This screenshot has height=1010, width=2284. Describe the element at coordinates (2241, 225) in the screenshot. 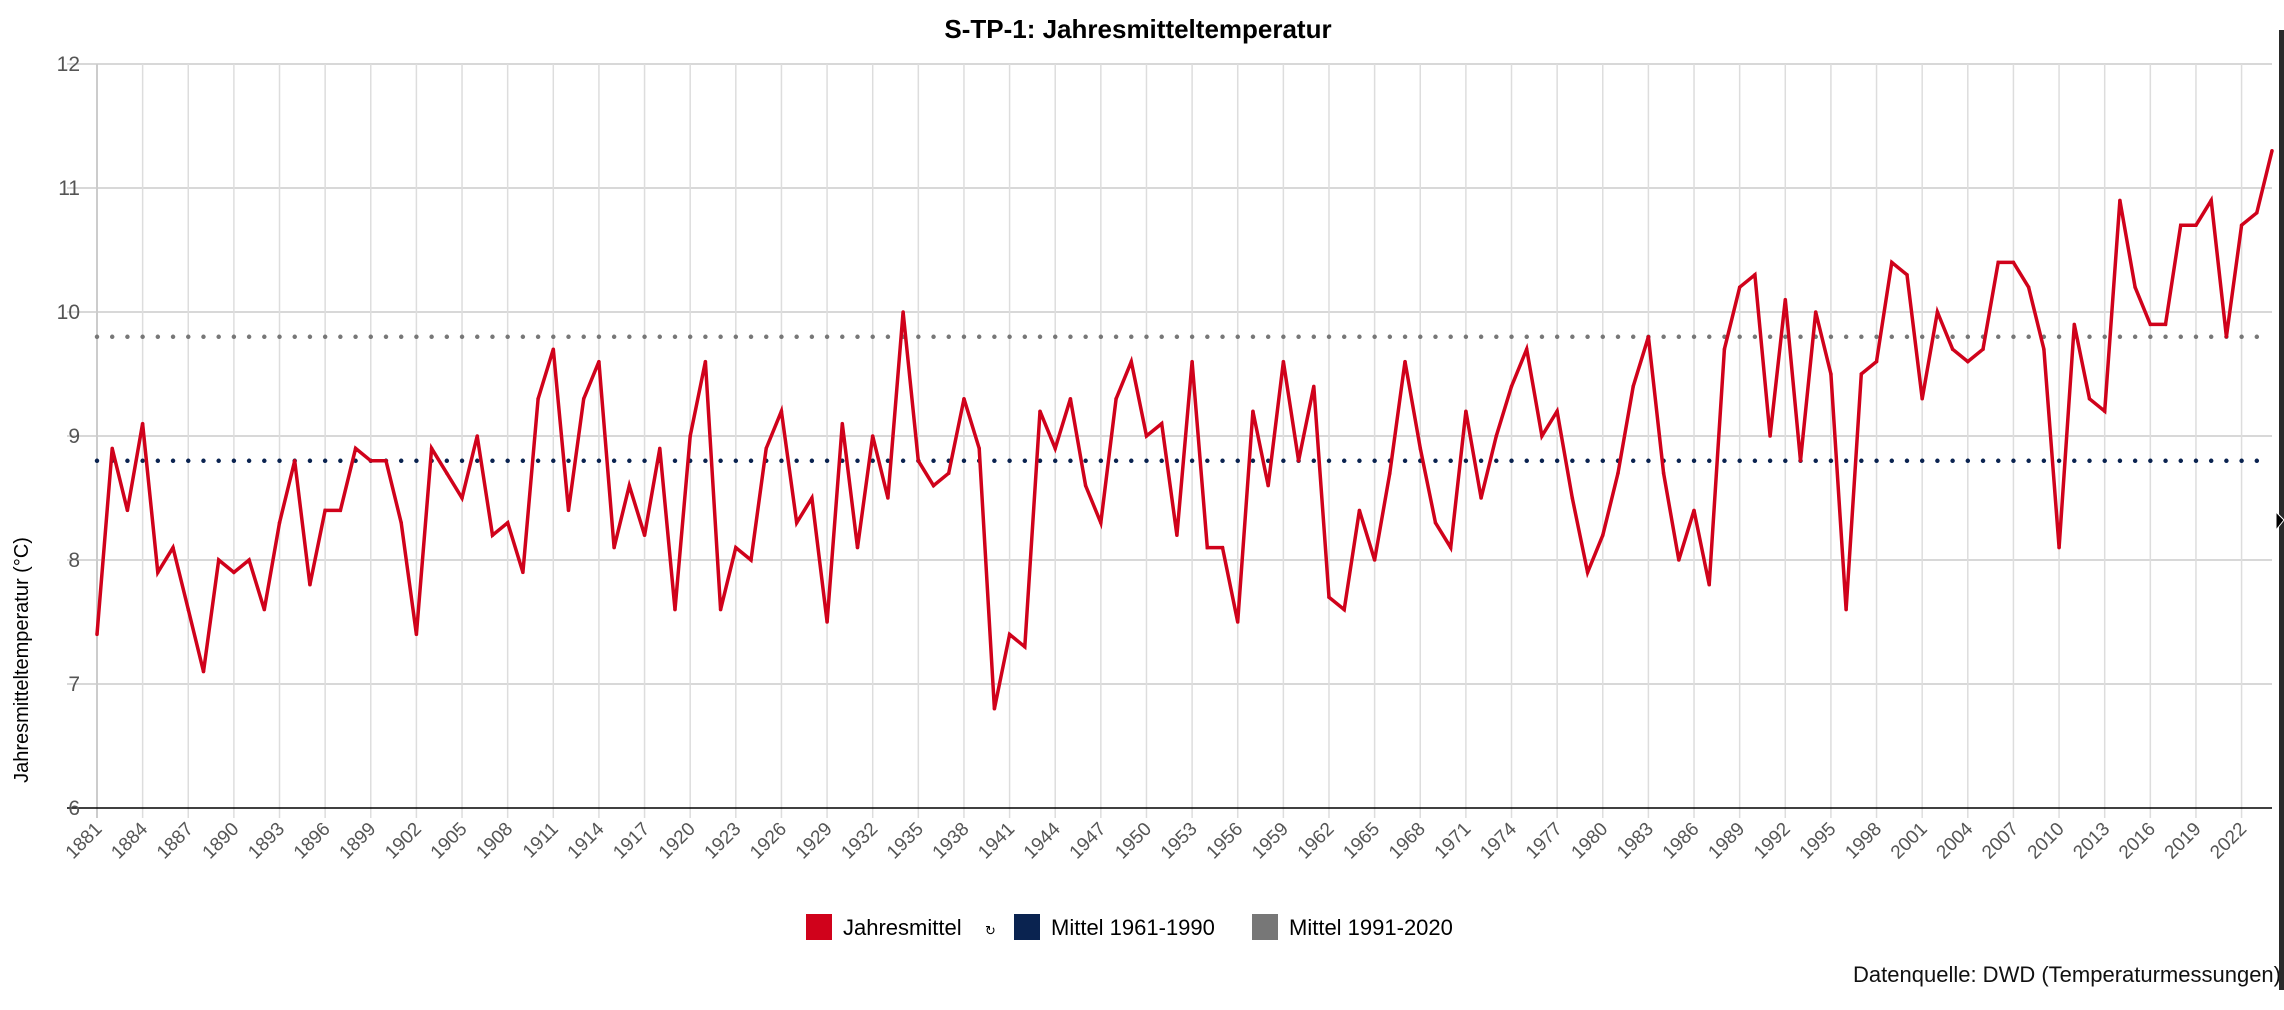

I see `data-point-2022` at that location.